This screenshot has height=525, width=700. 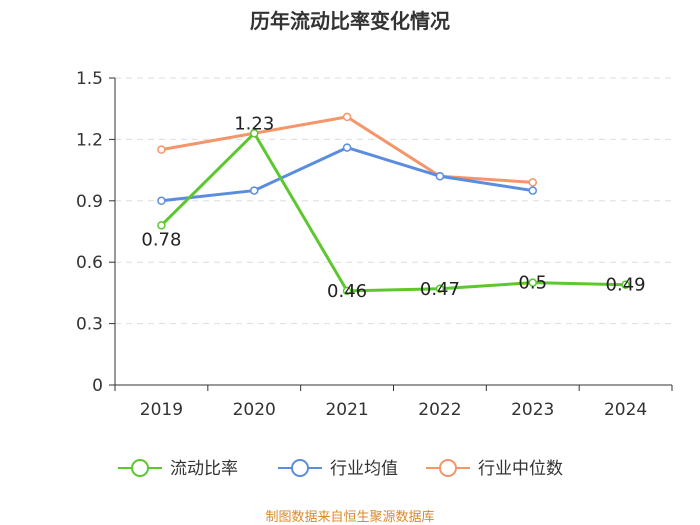 I want to click on x-tick-label: 2023, so click(x=532, y=410).